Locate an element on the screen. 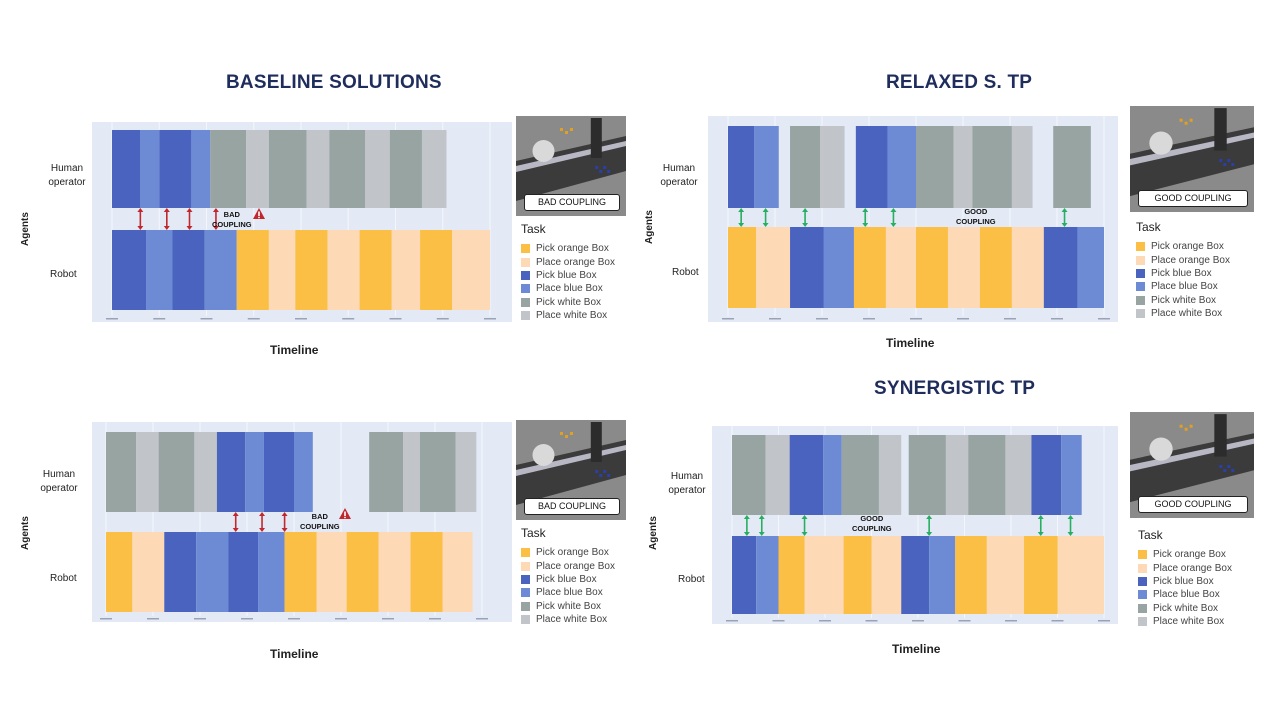 The height and width of the screenshot is (720, 1280). coupling-annotation: BAD COUPLING is located at coordinates (320, 522).